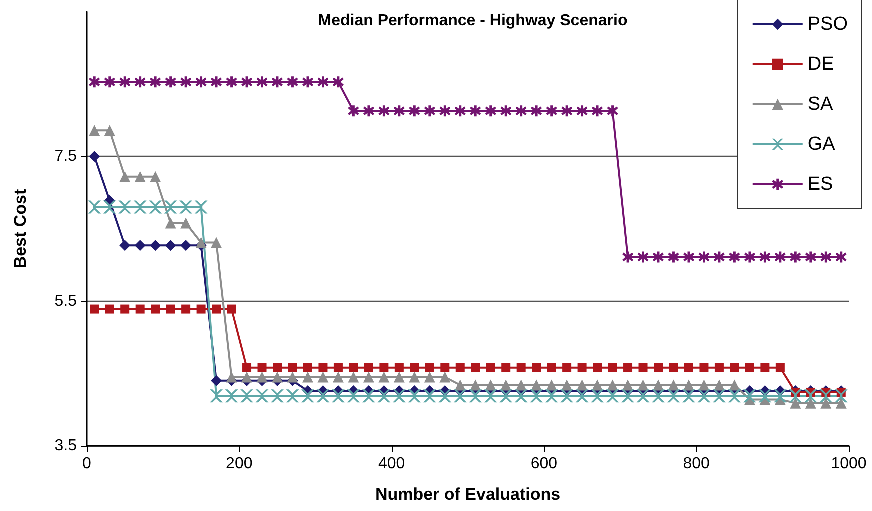 Image resolution: width=872 pixels, height=511 pixels. What do you see at coordinates (849, 464) in the screenshot?
I see `x-tick-label: 1000` at bounding box center [849, 464].